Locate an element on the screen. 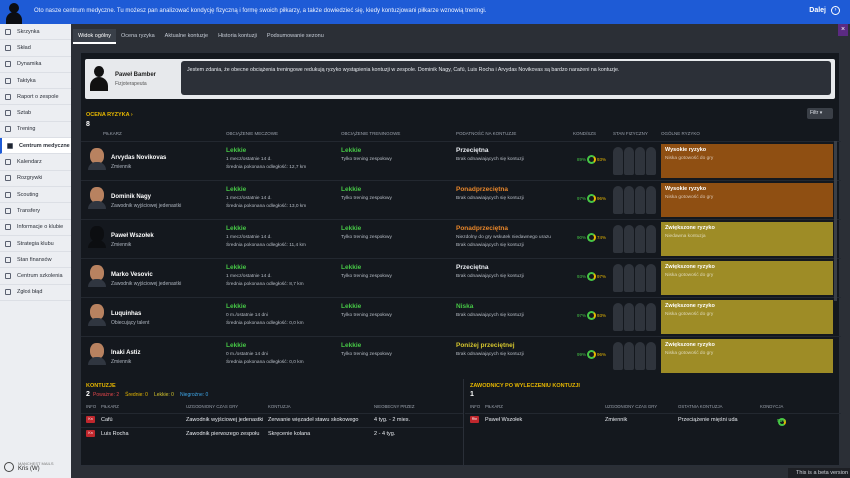 This screenshot has width=850, height=478. player-name: Dominik Nagy is located at coordinates (131, 197).